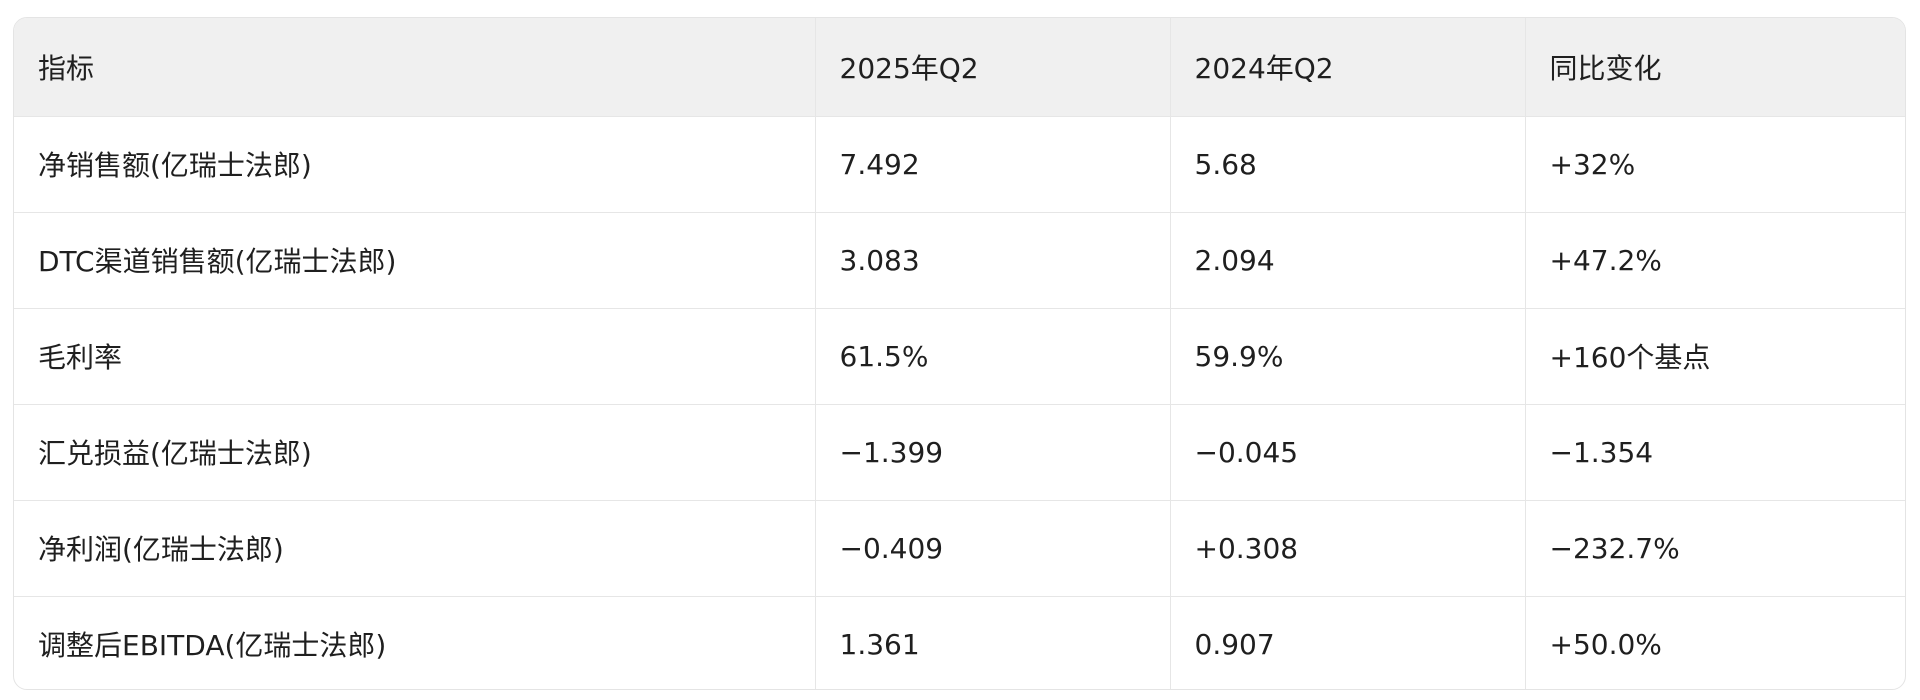  I want to click on value-2025-cell: 7.492, so click(993, 164).